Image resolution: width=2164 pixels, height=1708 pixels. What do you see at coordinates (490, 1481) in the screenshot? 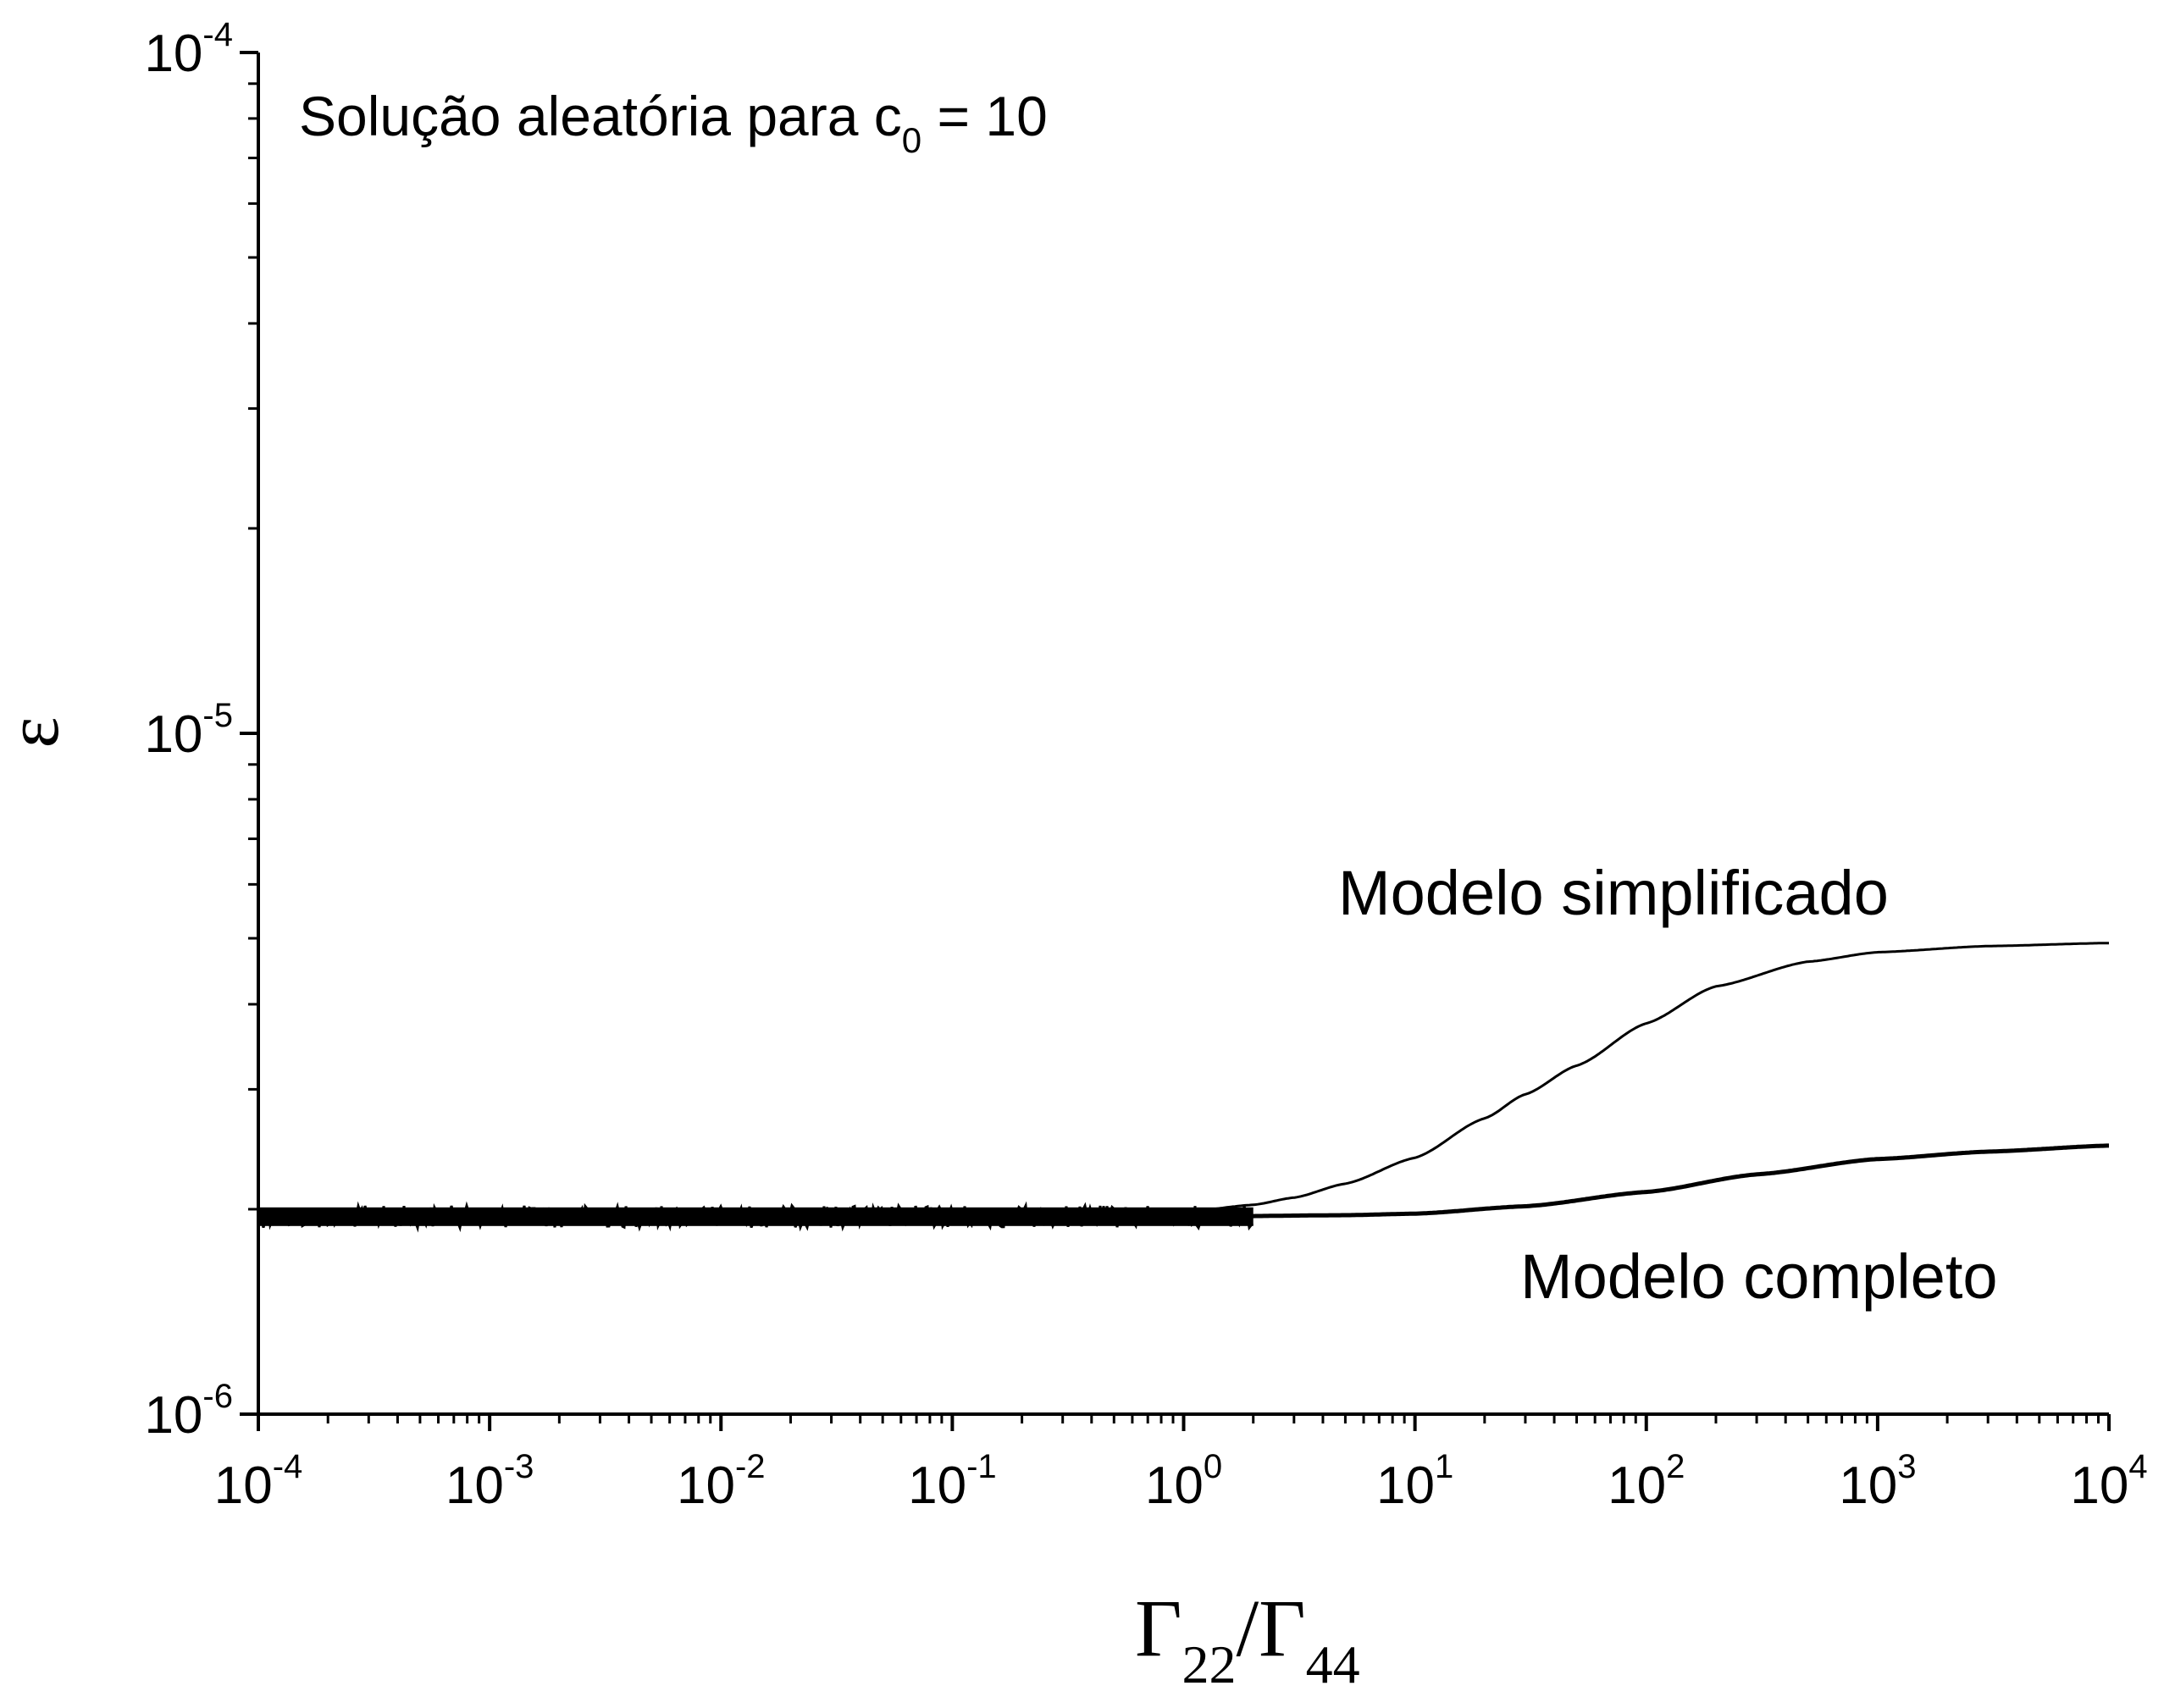
I see `x-tick-label: 10⁻³` at bounding box center [490, 1481].